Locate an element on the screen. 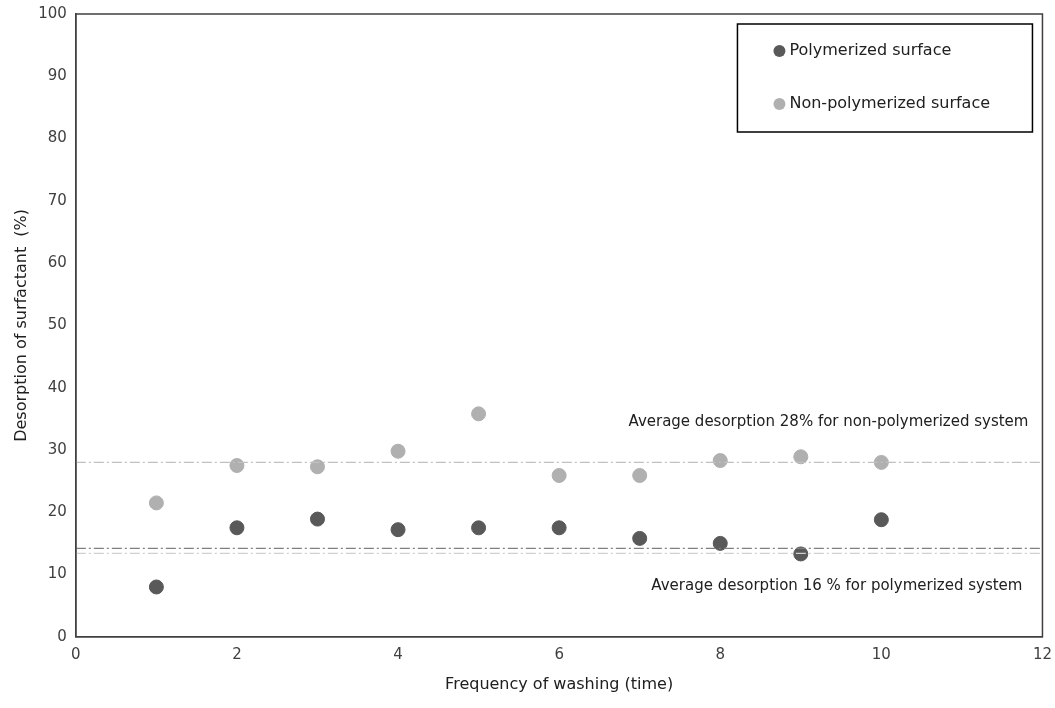 This screenshot has height=708, width=1055. legend-label: Polymerized surface is located at coordinates (870, 50).